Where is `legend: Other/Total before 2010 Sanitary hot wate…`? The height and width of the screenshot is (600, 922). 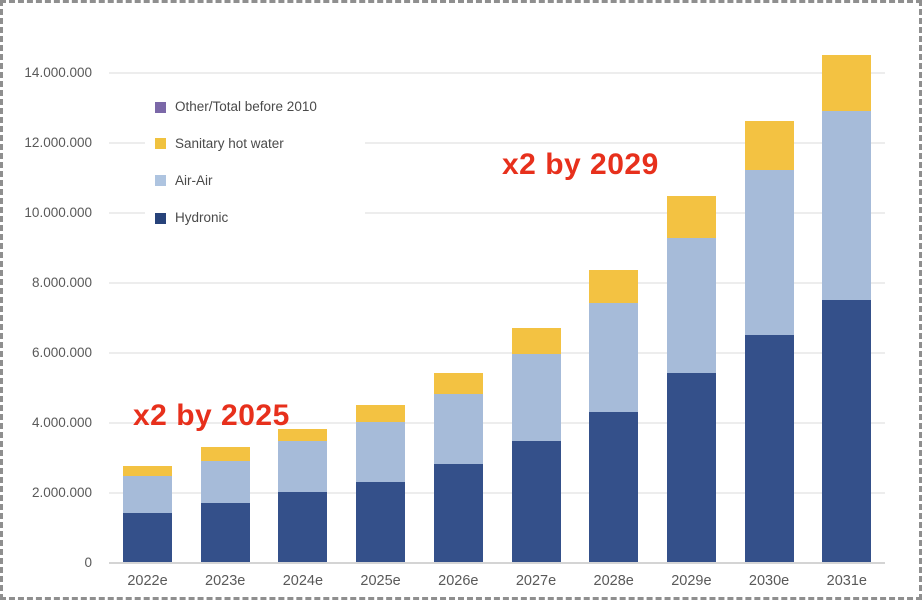
legend: Other/Total before 2010 Sanitary hot wate… is located at coordinates (255, 160).